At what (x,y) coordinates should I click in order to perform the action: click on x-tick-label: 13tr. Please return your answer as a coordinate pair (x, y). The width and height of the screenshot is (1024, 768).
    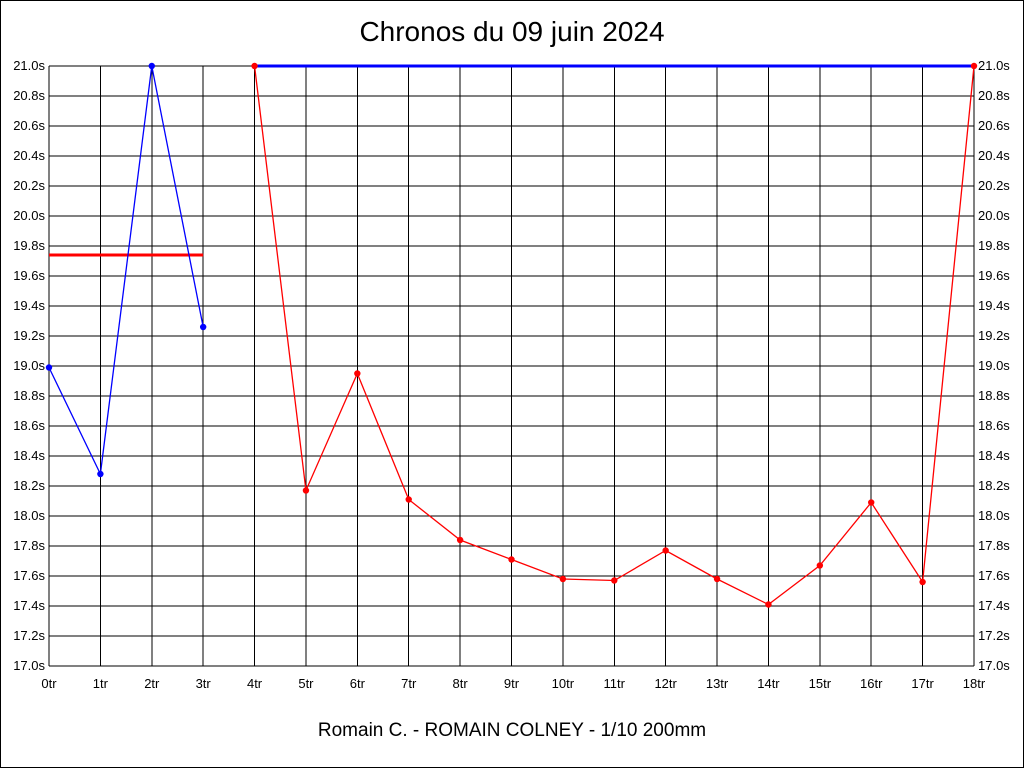
    Looking at the image, I should click on (717, 683).